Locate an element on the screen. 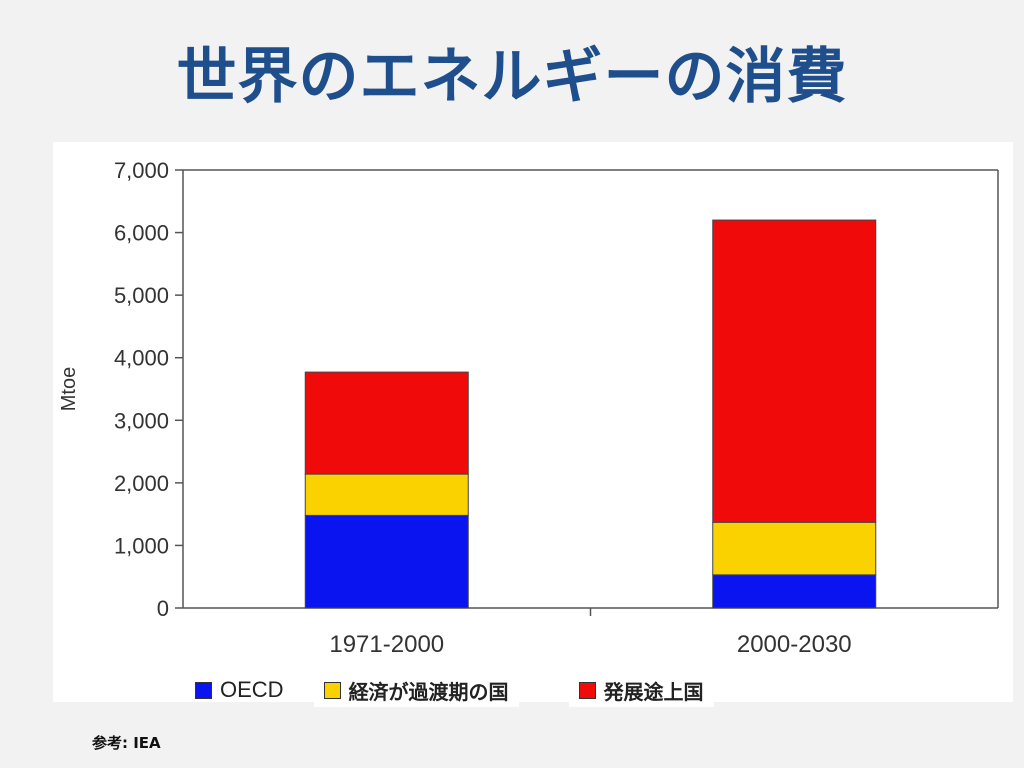  legend-swatch-developing is located at coordinates (587, 690).